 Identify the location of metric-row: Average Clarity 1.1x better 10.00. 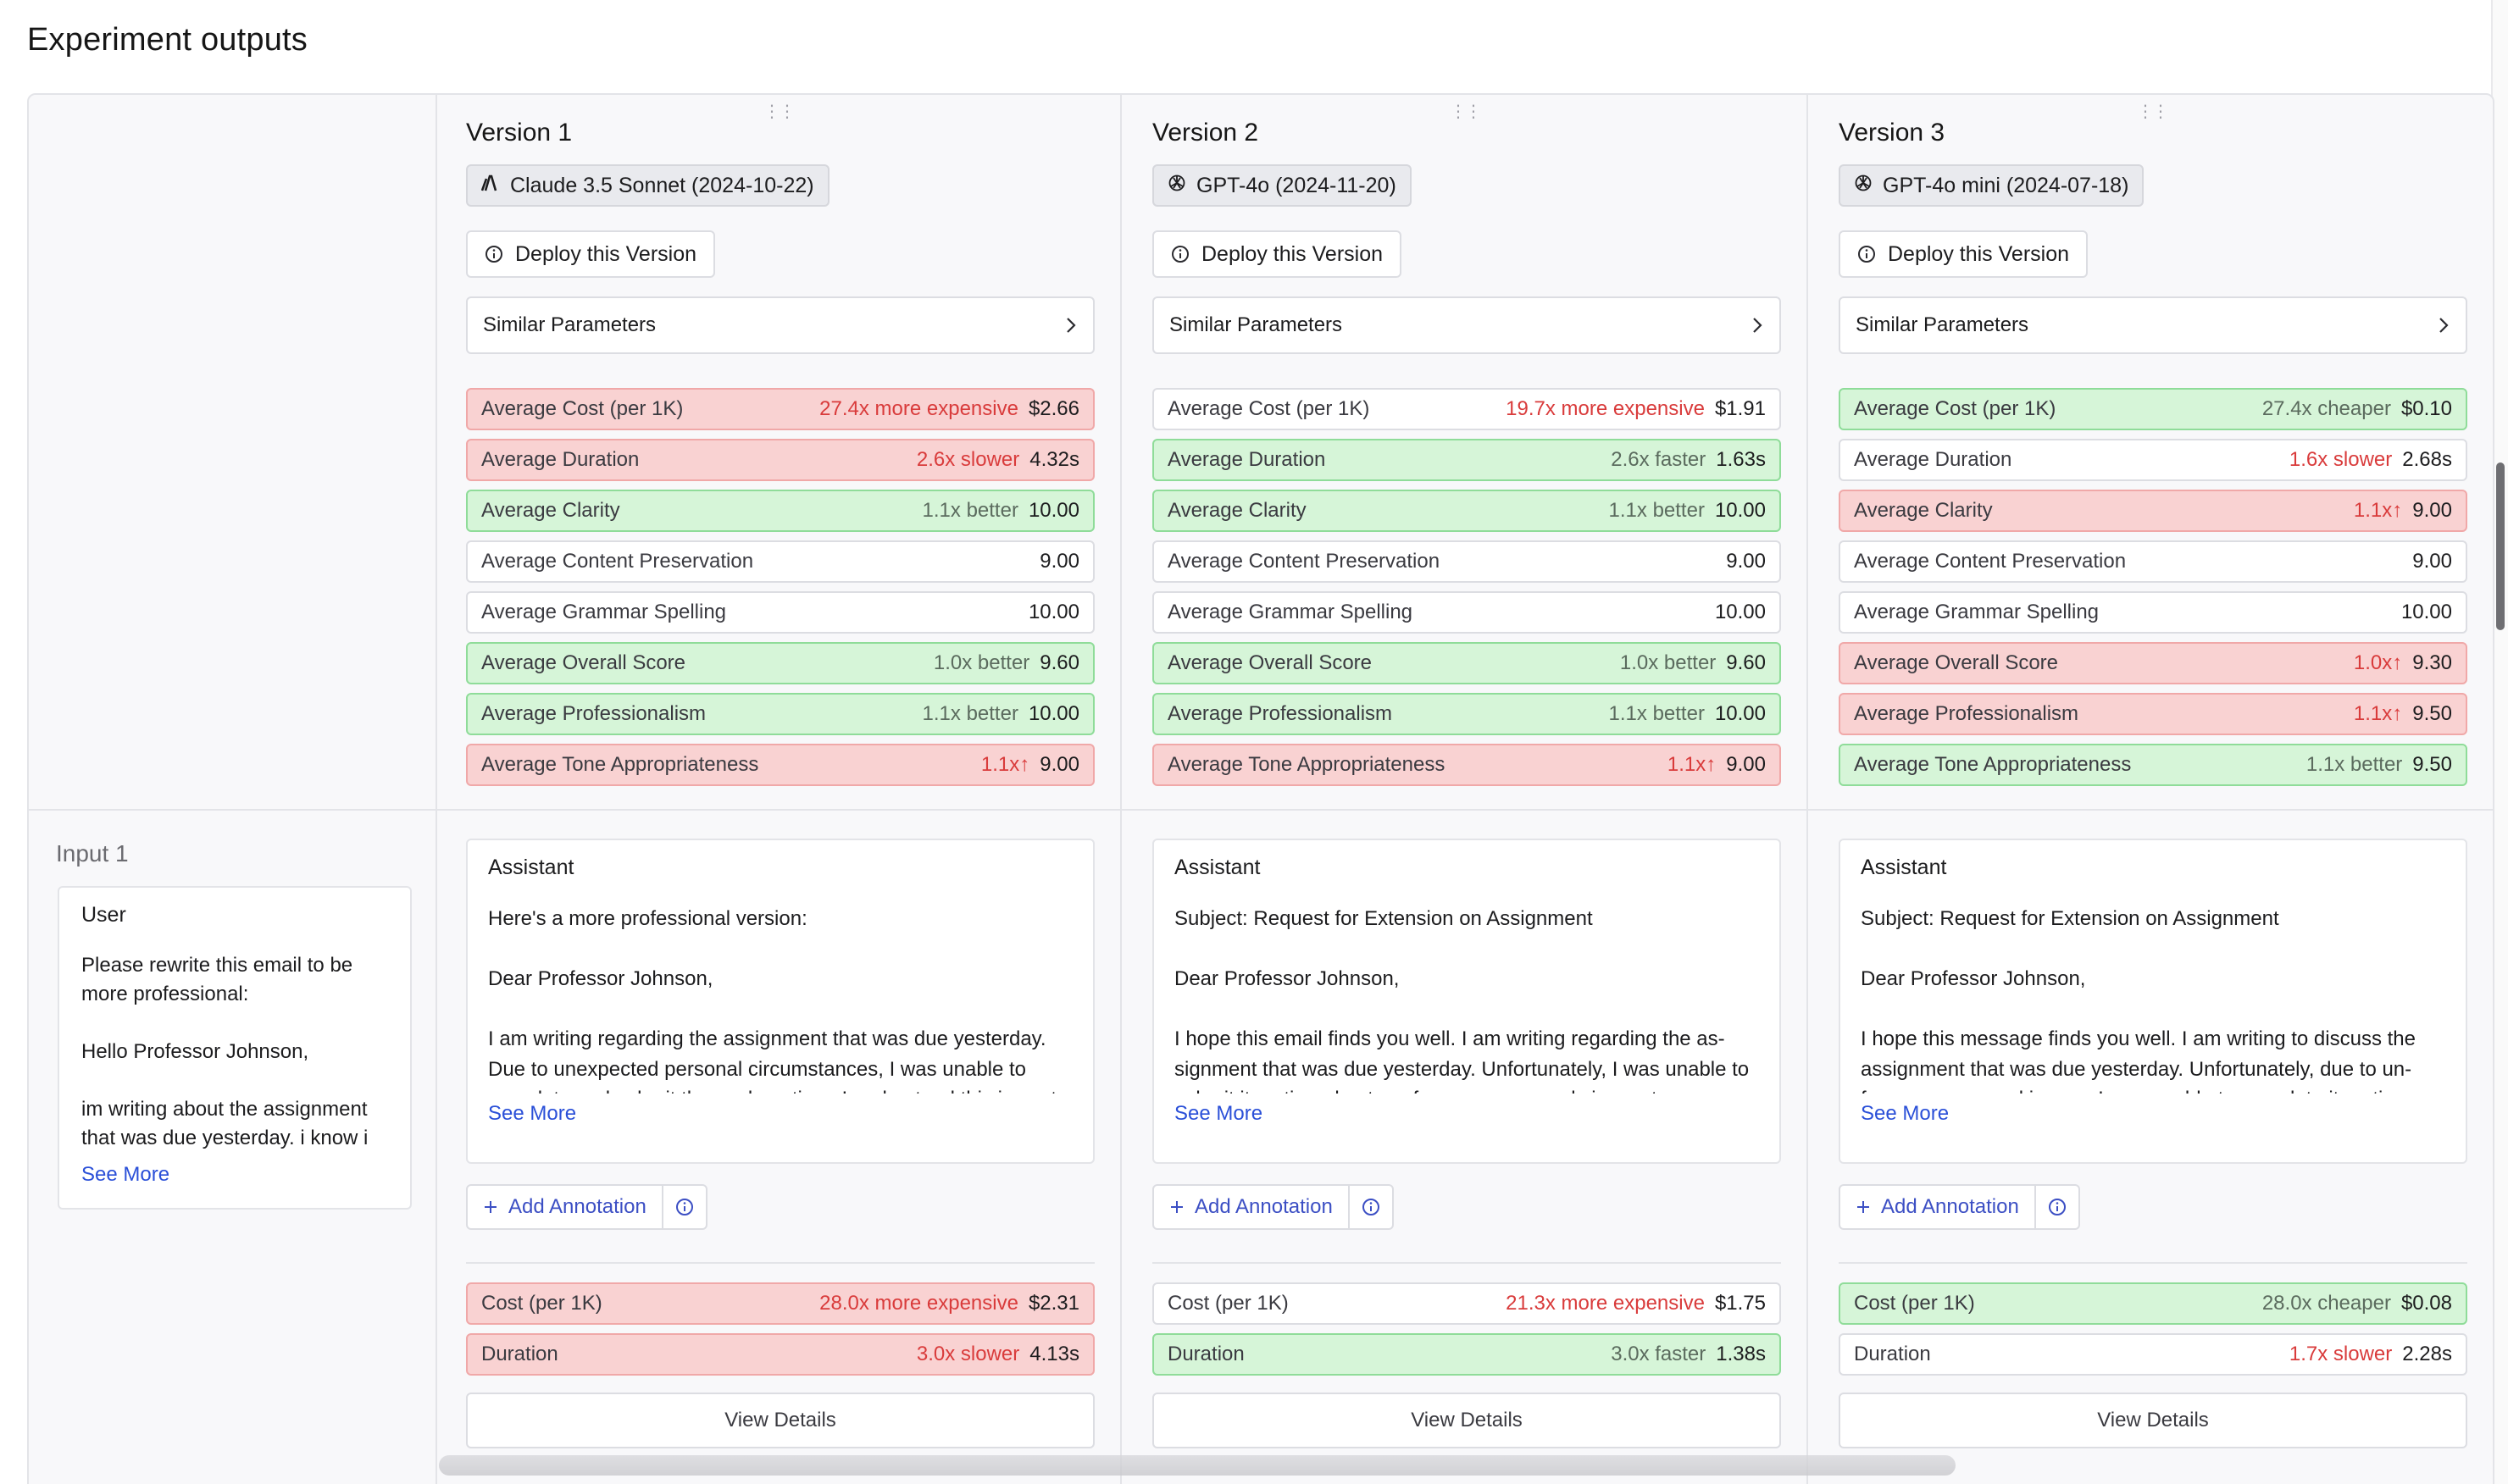
(780, 511).